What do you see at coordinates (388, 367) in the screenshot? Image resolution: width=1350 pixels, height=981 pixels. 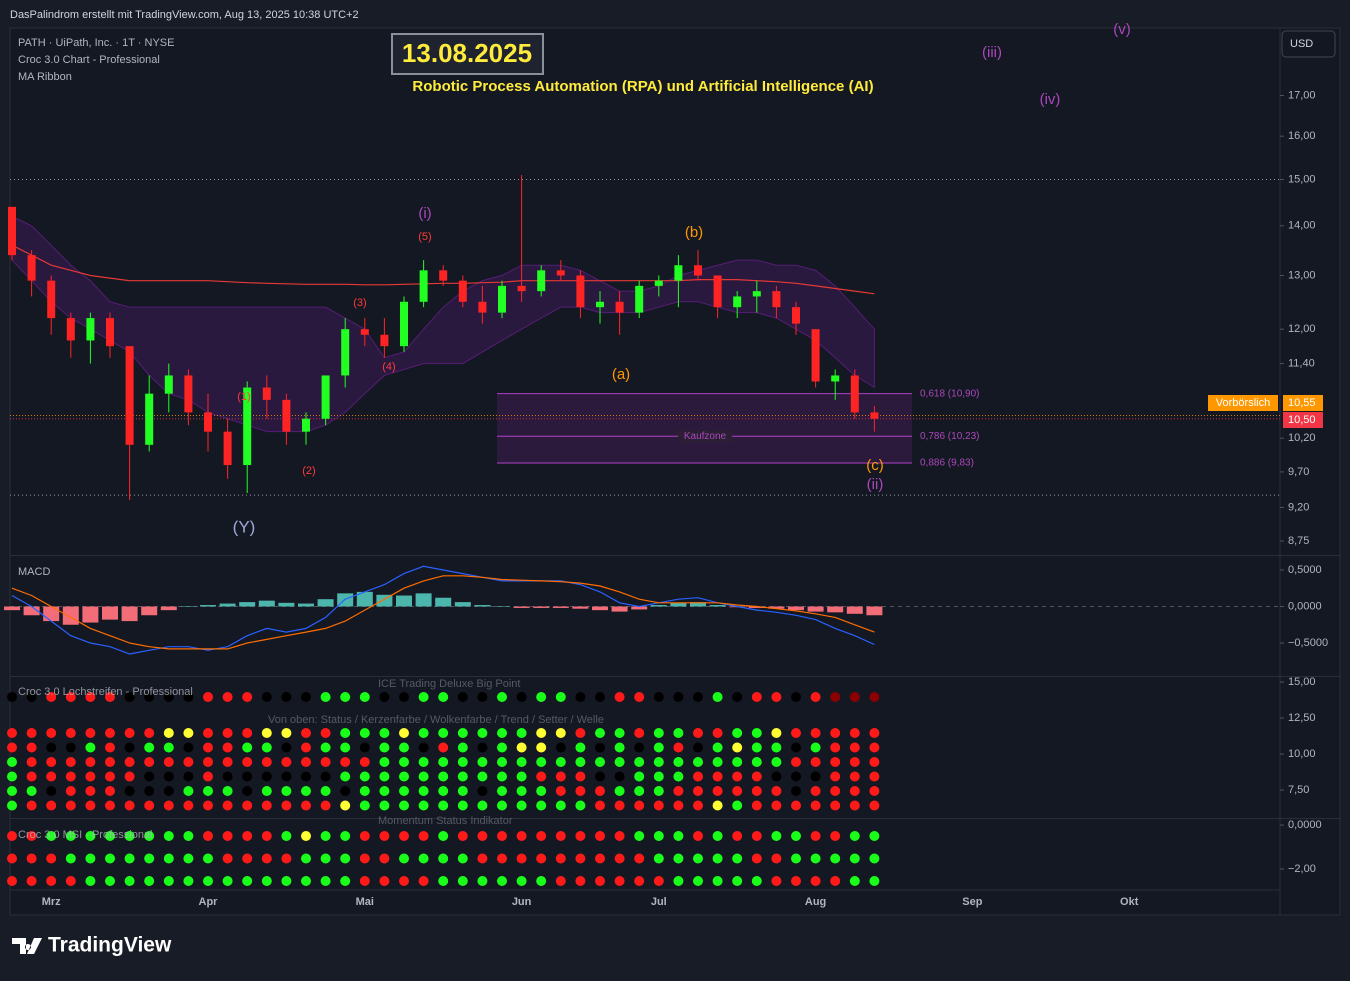 I see `wave-label: (4)` at bounding box center [388, 367].